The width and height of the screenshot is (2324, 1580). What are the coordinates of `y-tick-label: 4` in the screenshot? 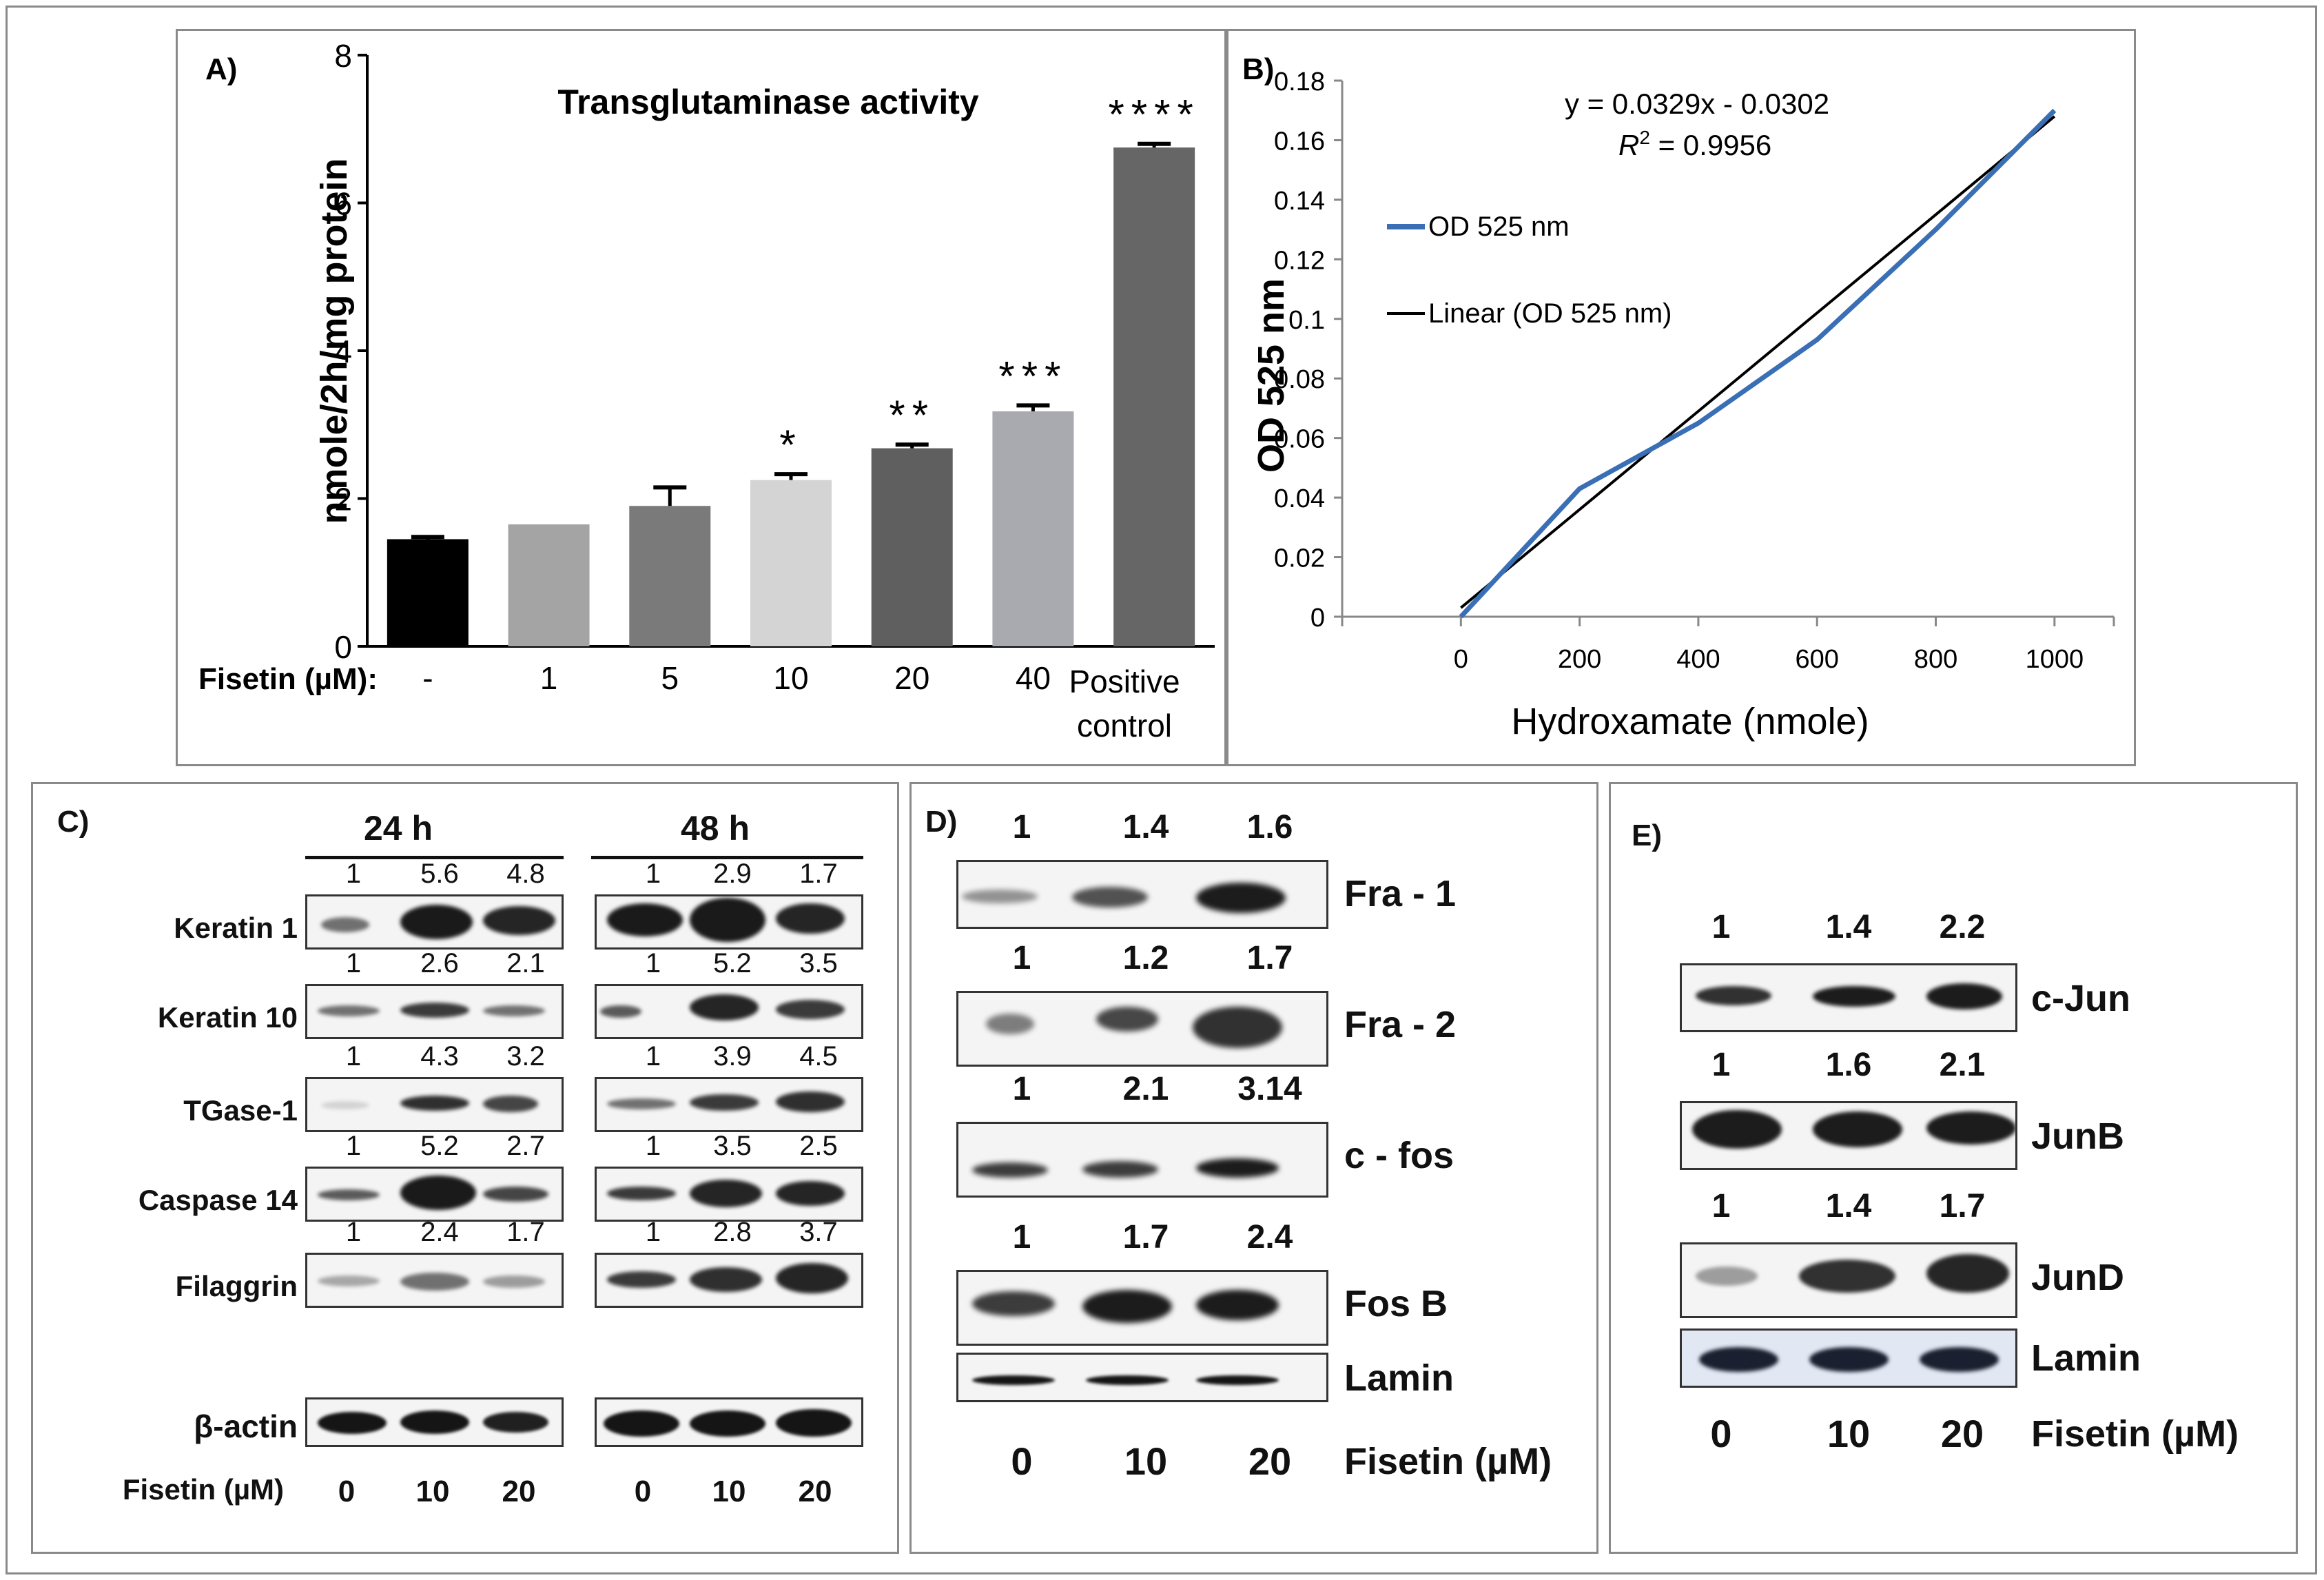 It's located at (343, 351).